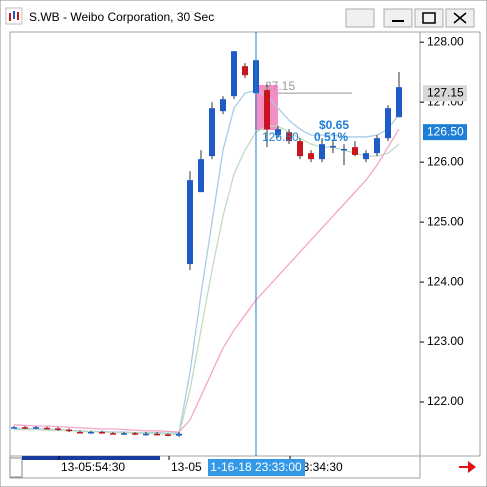 This screenshot has height=487, width=487. What do you see at coordinates (445, 161) in the screenshot?
I see `y-tick-label: 126.00` at bounding box center [445, 161].